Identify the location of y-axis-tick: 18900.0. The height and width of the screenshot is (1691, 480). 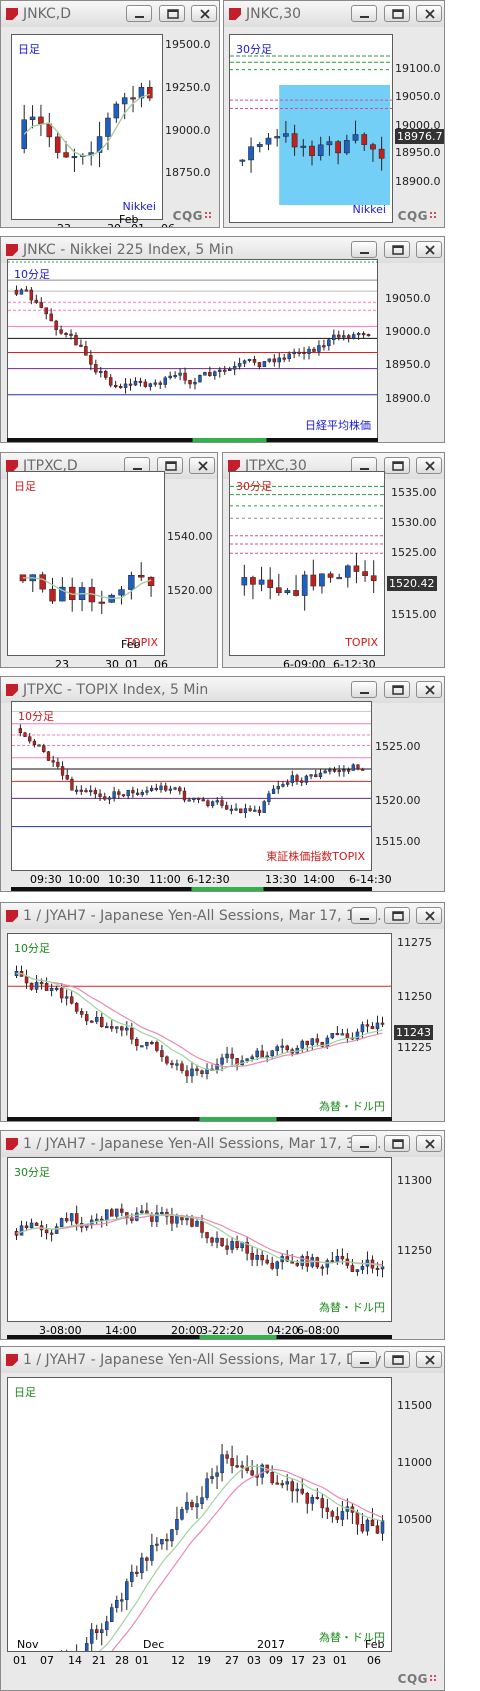
(408, 398).